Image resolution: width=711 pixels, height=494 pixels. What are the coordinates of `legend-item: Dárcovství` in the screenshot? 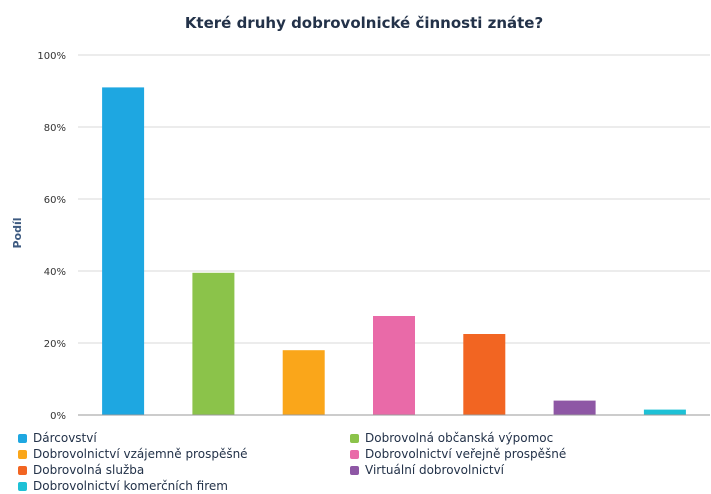 It's located at (57, 438).